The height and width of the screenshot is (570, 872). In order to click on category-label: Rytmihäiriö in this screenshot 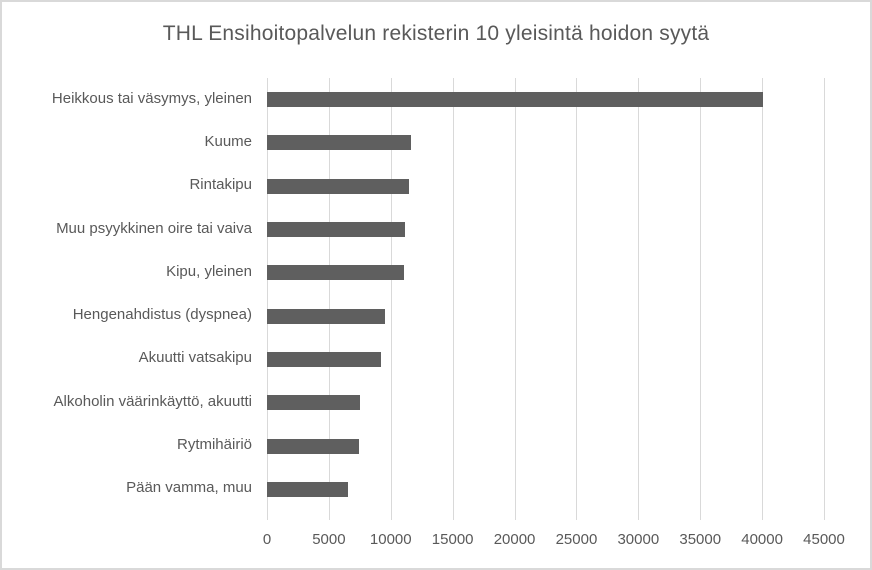, I will do `click(214, 445)`.